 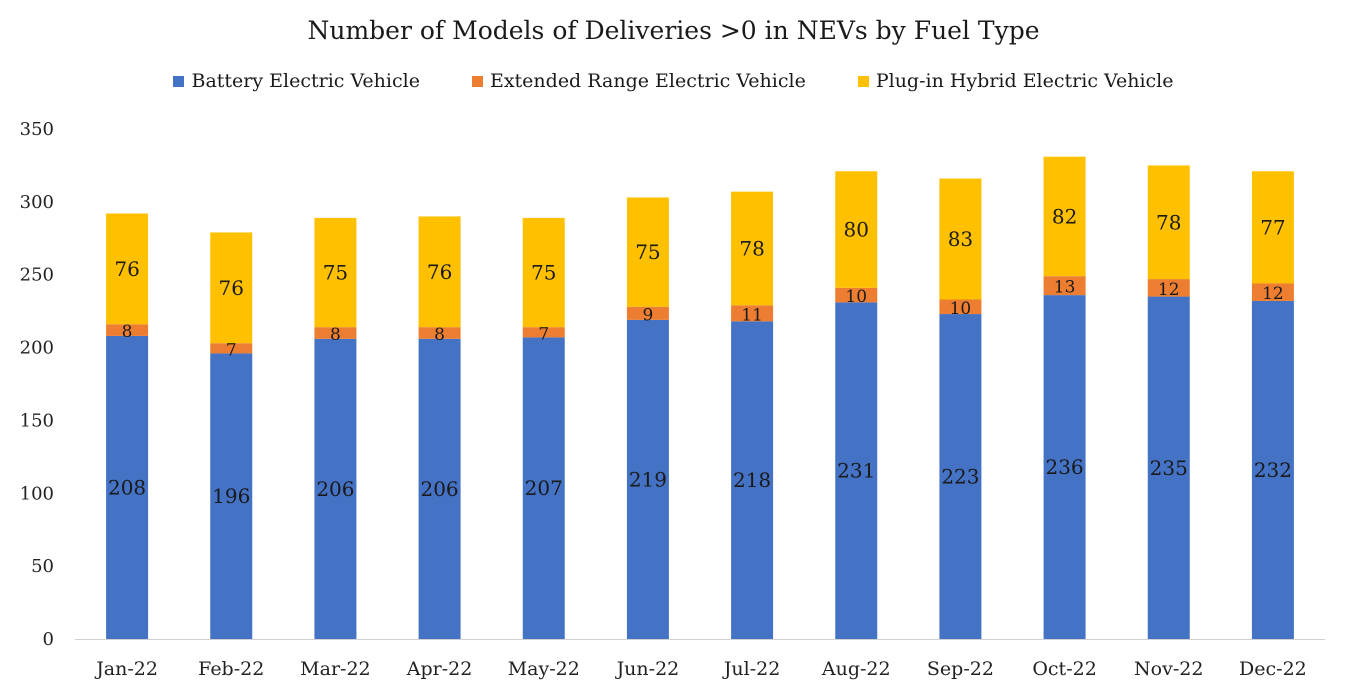 I want to click on data-label-battery-electric-oct-22: 236, so click(x=1064, y=467).